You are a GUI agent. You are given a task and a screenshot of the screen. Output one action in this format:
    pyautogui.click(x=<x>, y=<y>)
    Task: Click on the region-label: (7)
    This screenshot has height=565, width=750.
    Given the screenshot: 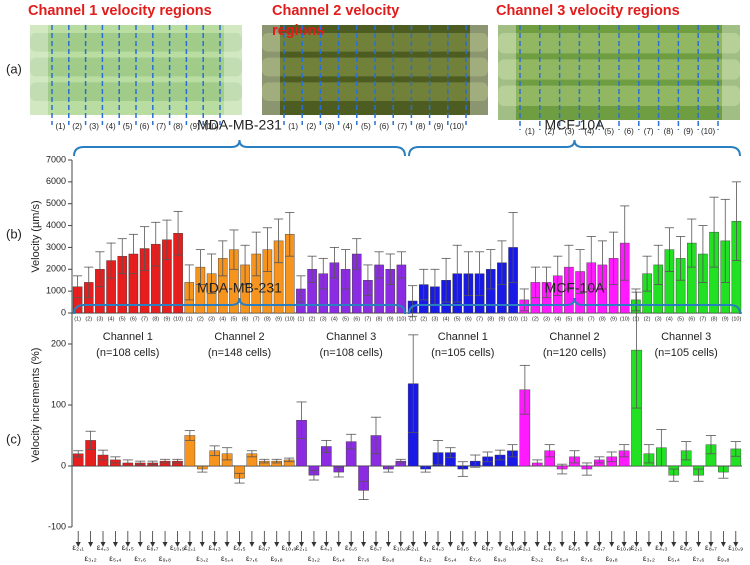 What is the action you would take?
    pyautogui.click(x=649, y=131)
    